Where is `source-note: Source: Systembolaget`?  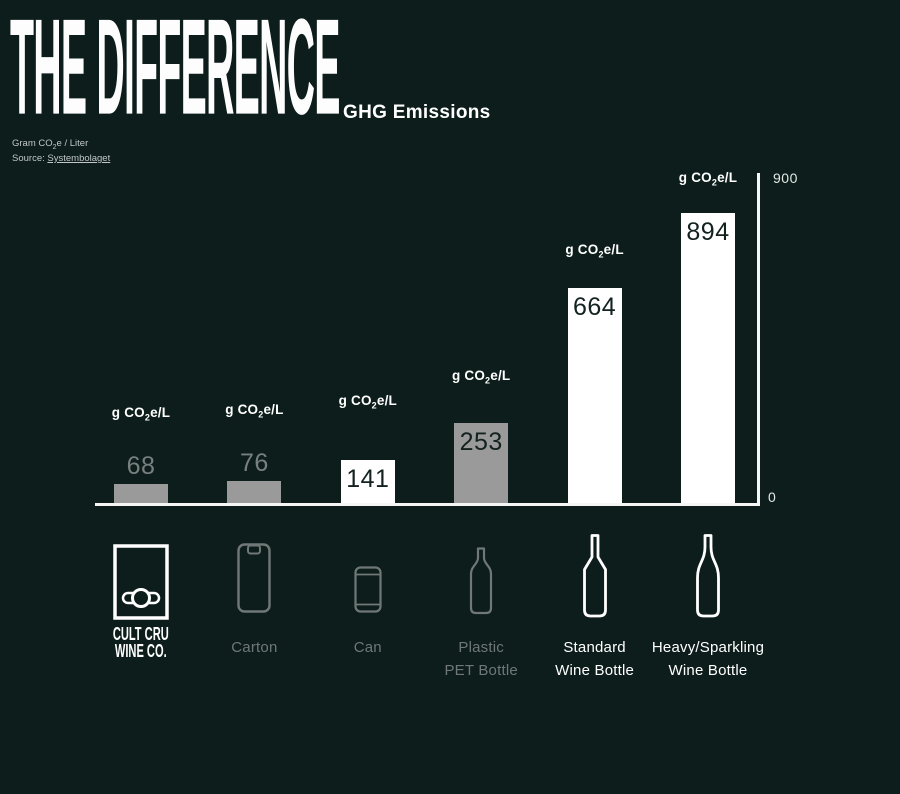
source-note: Source: Systembolaget is located at coordinates (61, 158).